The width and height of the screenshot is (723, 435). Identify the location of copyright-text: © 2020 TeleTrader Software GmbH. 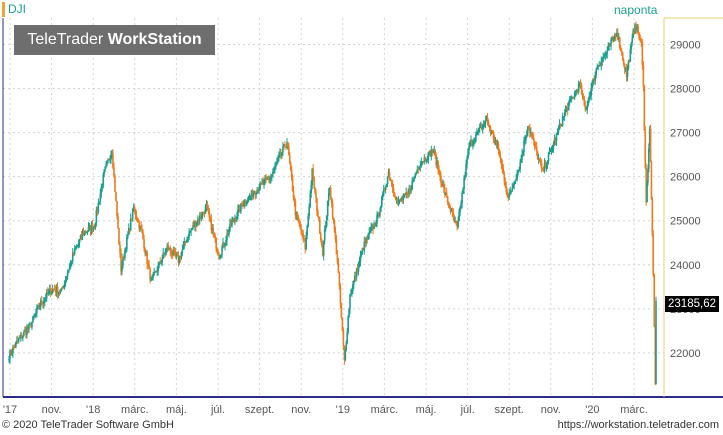
(88, 425).